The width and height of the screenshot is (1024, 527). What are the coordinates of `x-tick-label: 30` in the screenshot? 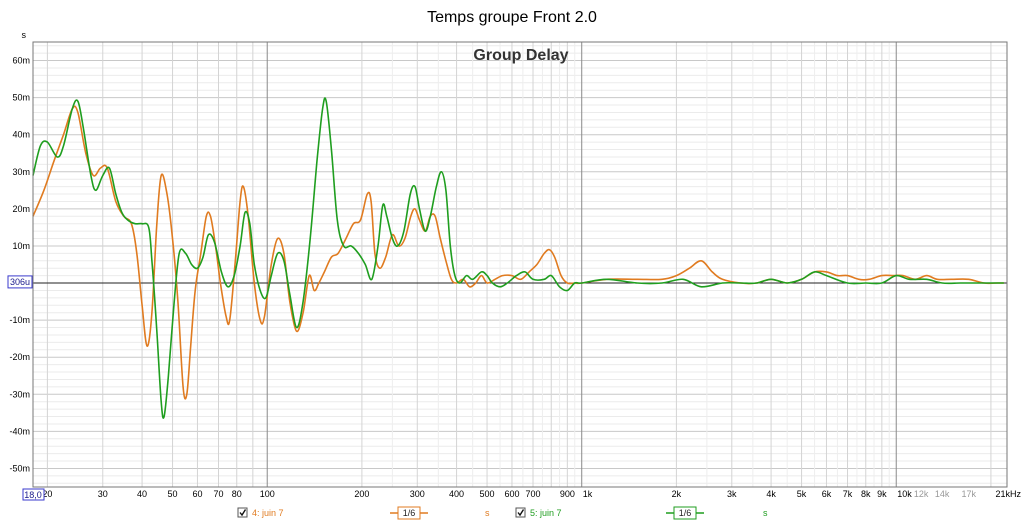 It's located at (103, 494).